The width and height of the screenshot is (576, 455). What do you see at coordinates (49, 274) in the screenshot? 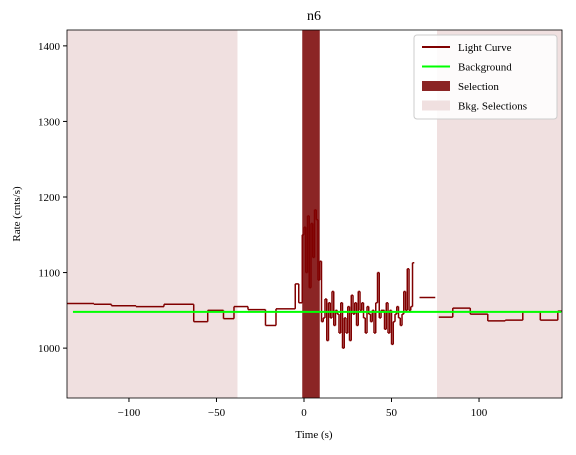
I see `y-tick-label: 1100` at bounding box center [49, 274].